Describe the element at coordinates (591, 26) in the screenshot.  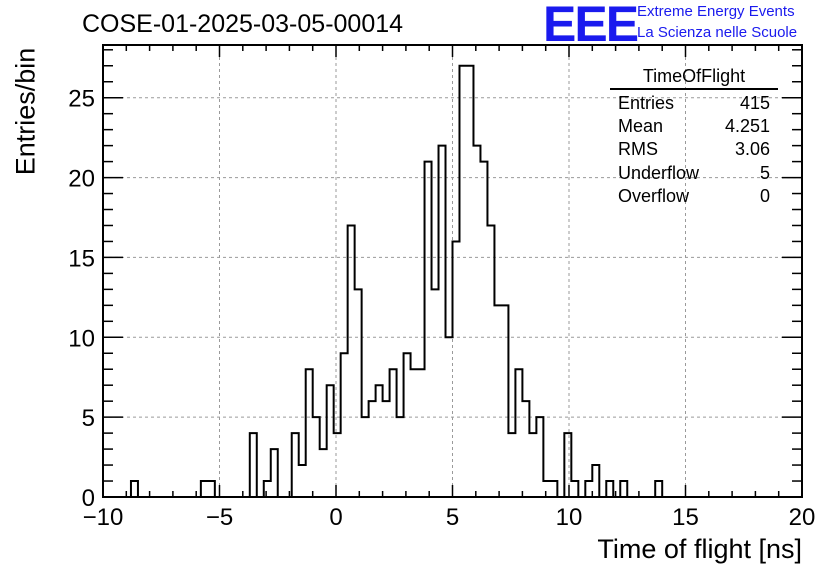
I see `eee-logo: EEE` at that location.